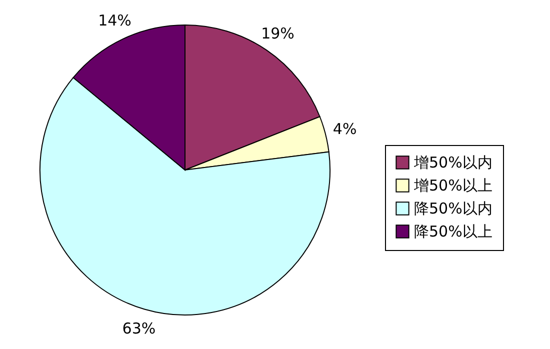  I want to click on data-label: 14%, so click(115, 21).